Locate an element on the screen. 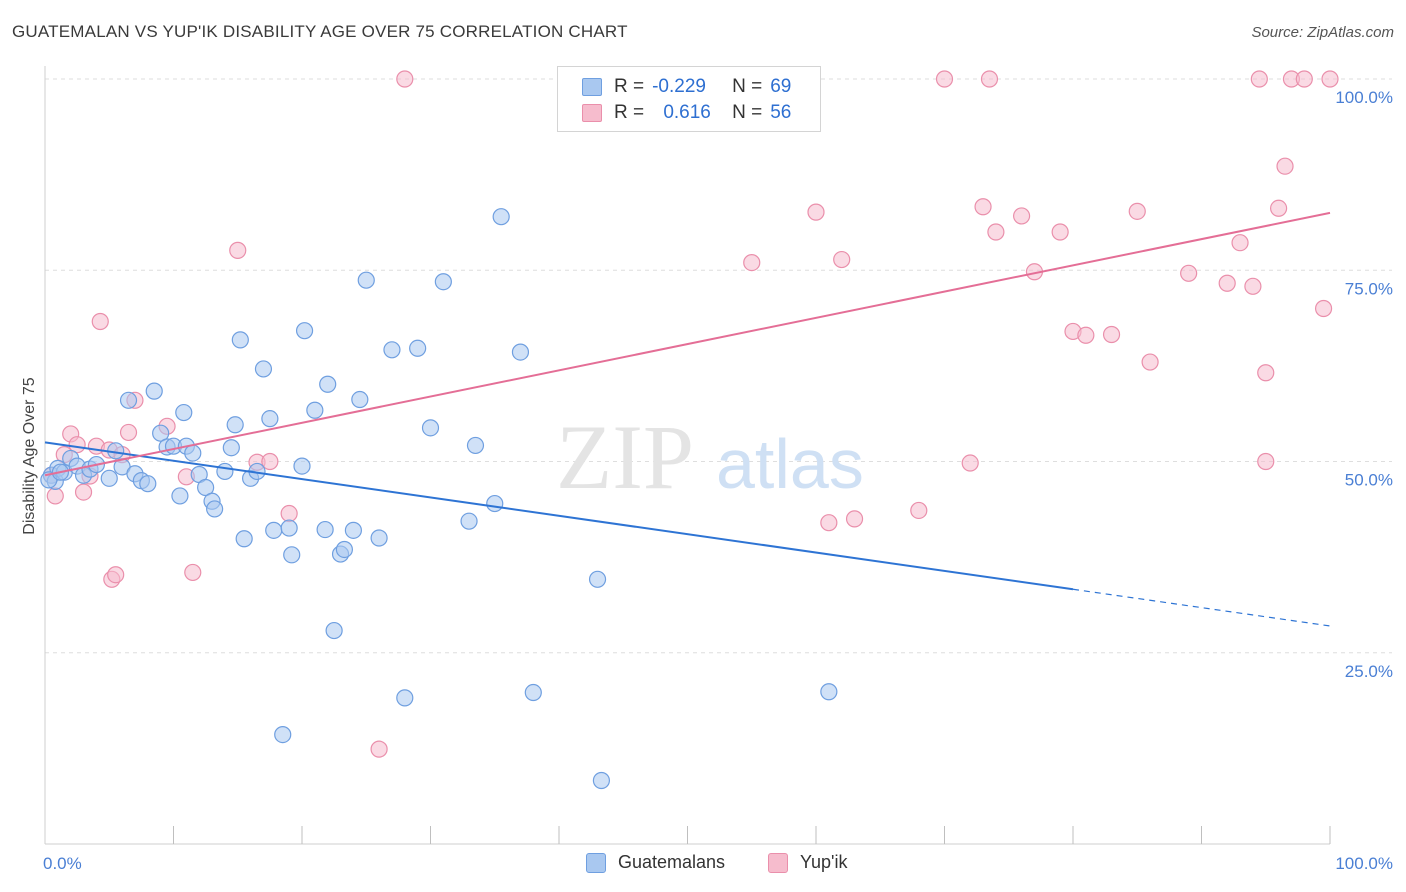 This screenshot has height=892, width=1406. legend-row-yupik: R = 0.616 N = 56 is located at coordinates (686, 113).